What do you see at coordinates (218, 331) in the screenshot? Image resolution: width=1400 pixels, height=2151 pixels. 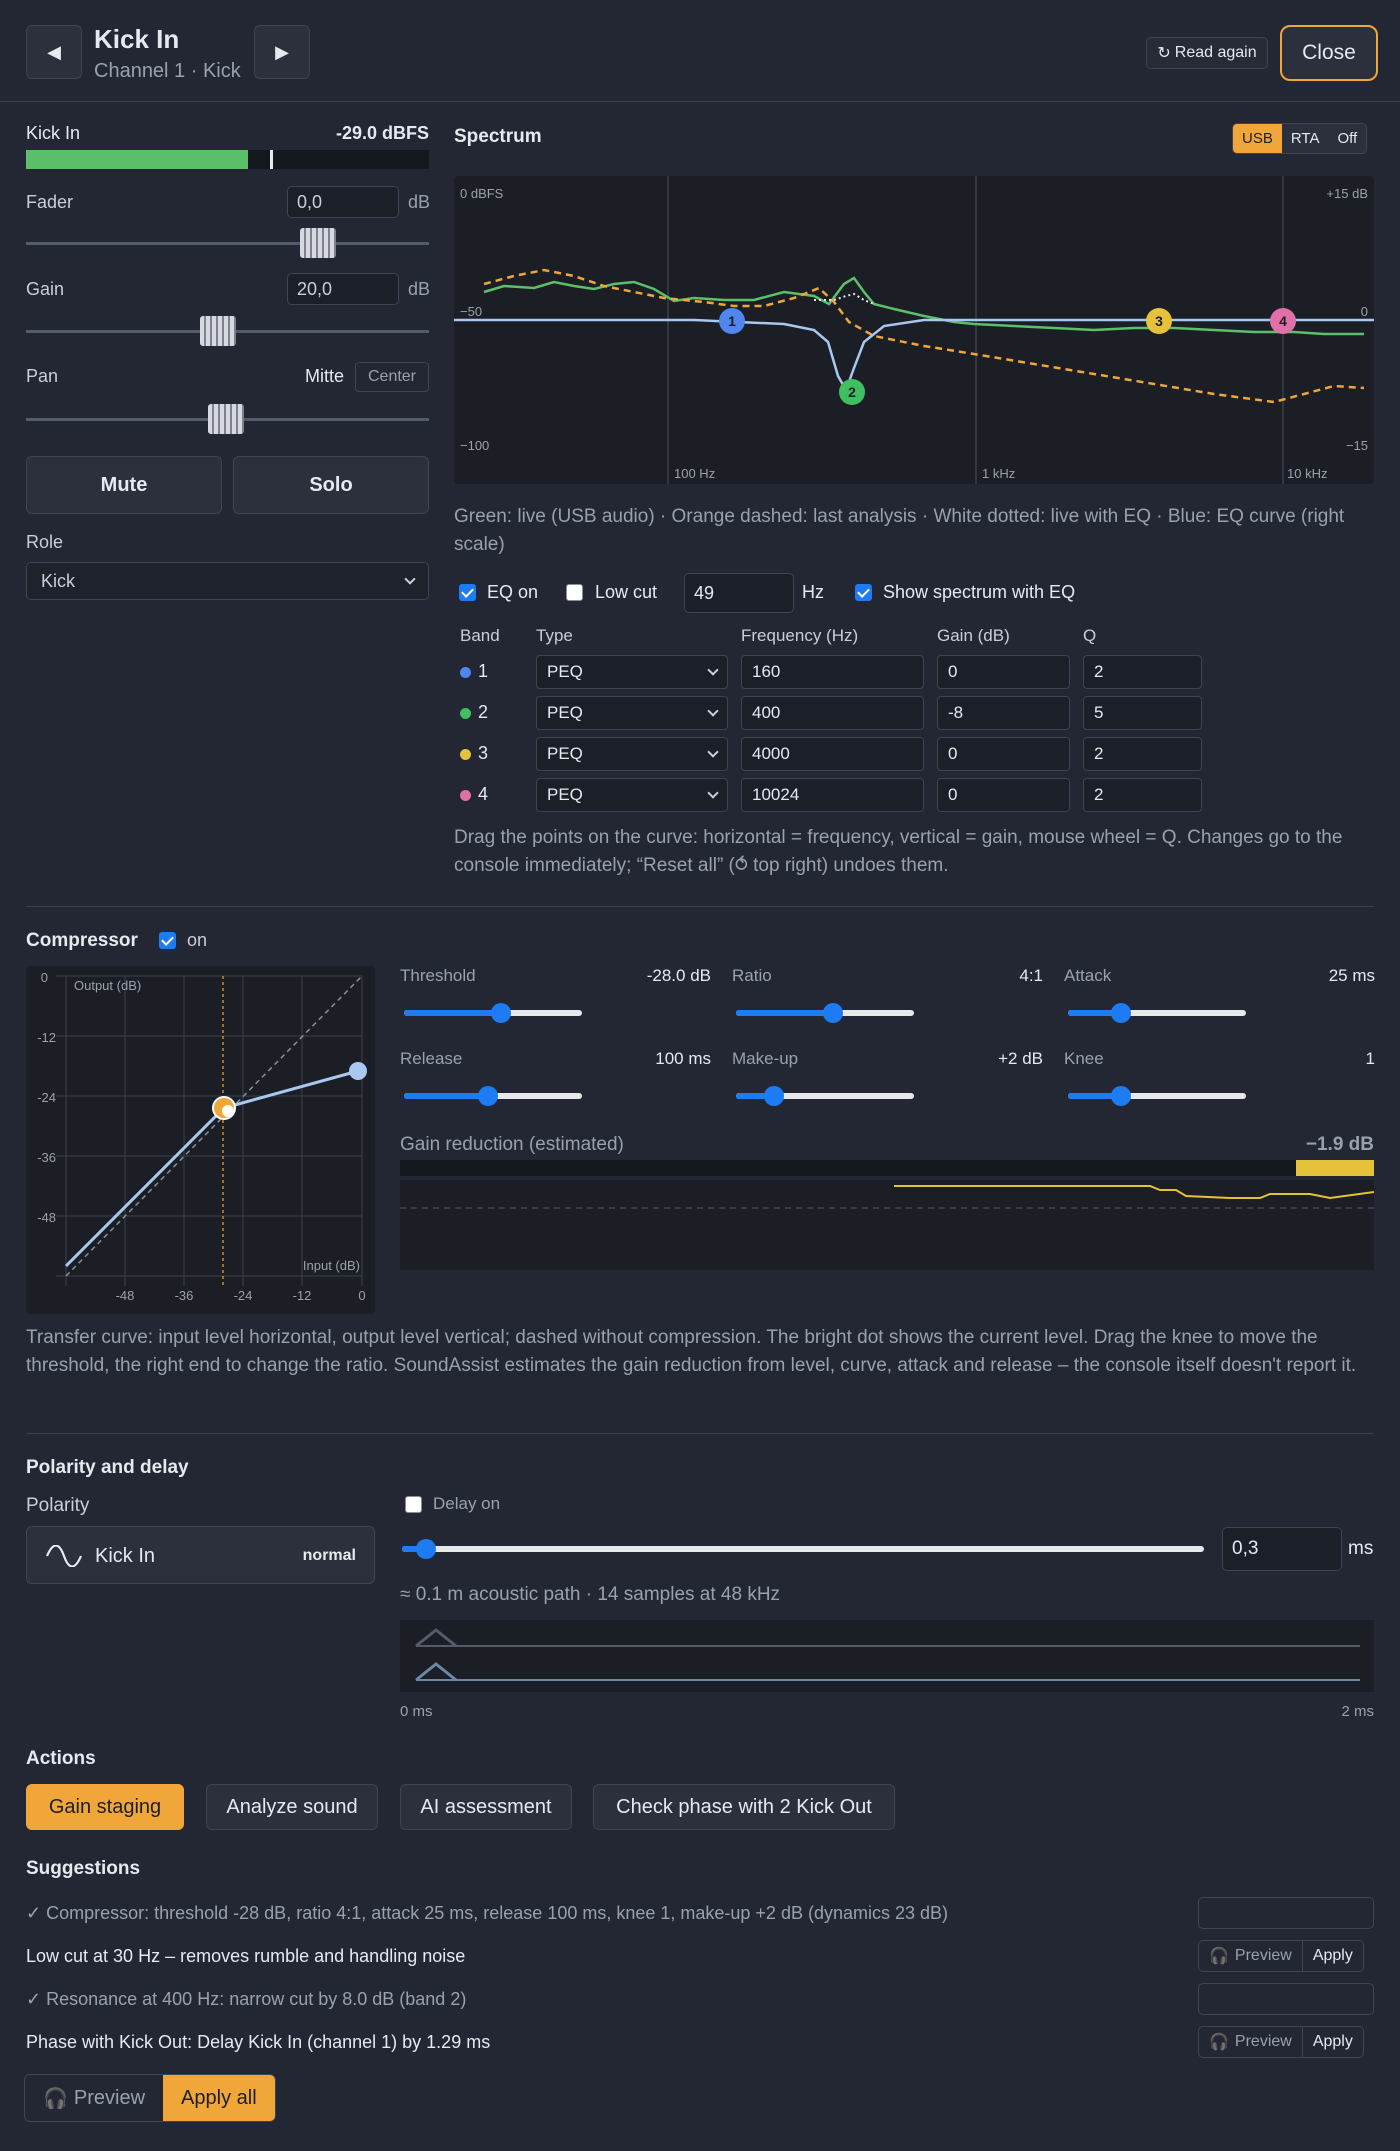 I see `gain-handle` at bounding box center [218, 331].